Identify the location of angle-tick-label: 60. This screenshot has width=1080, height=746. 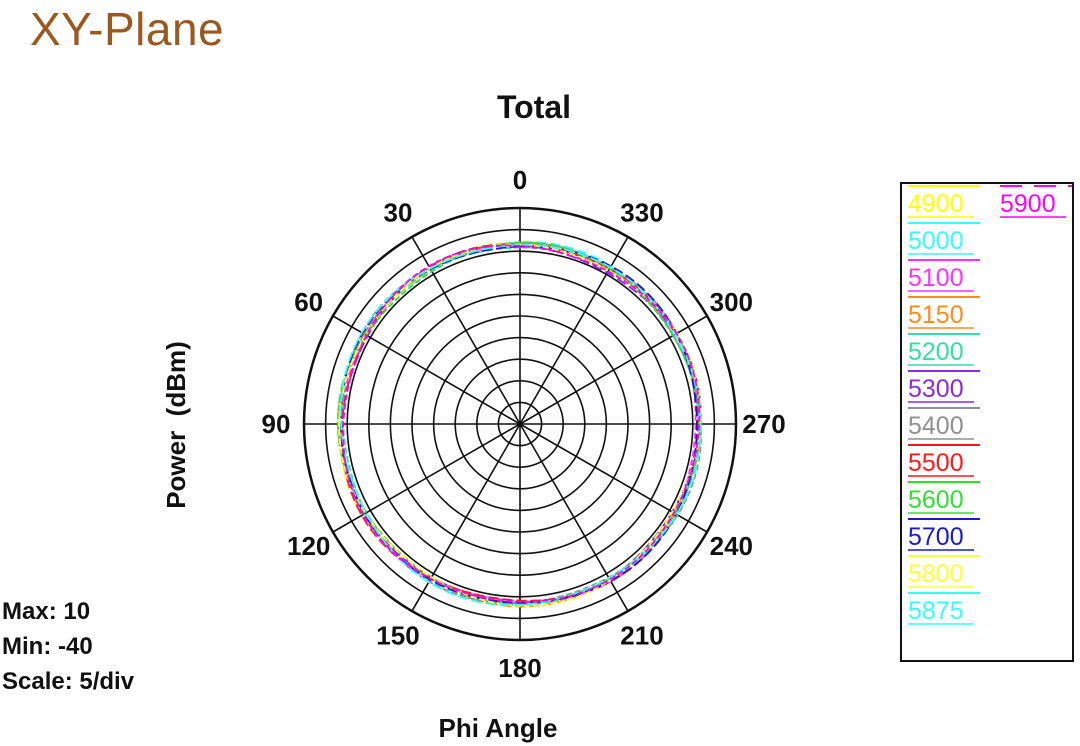
(308, 302).